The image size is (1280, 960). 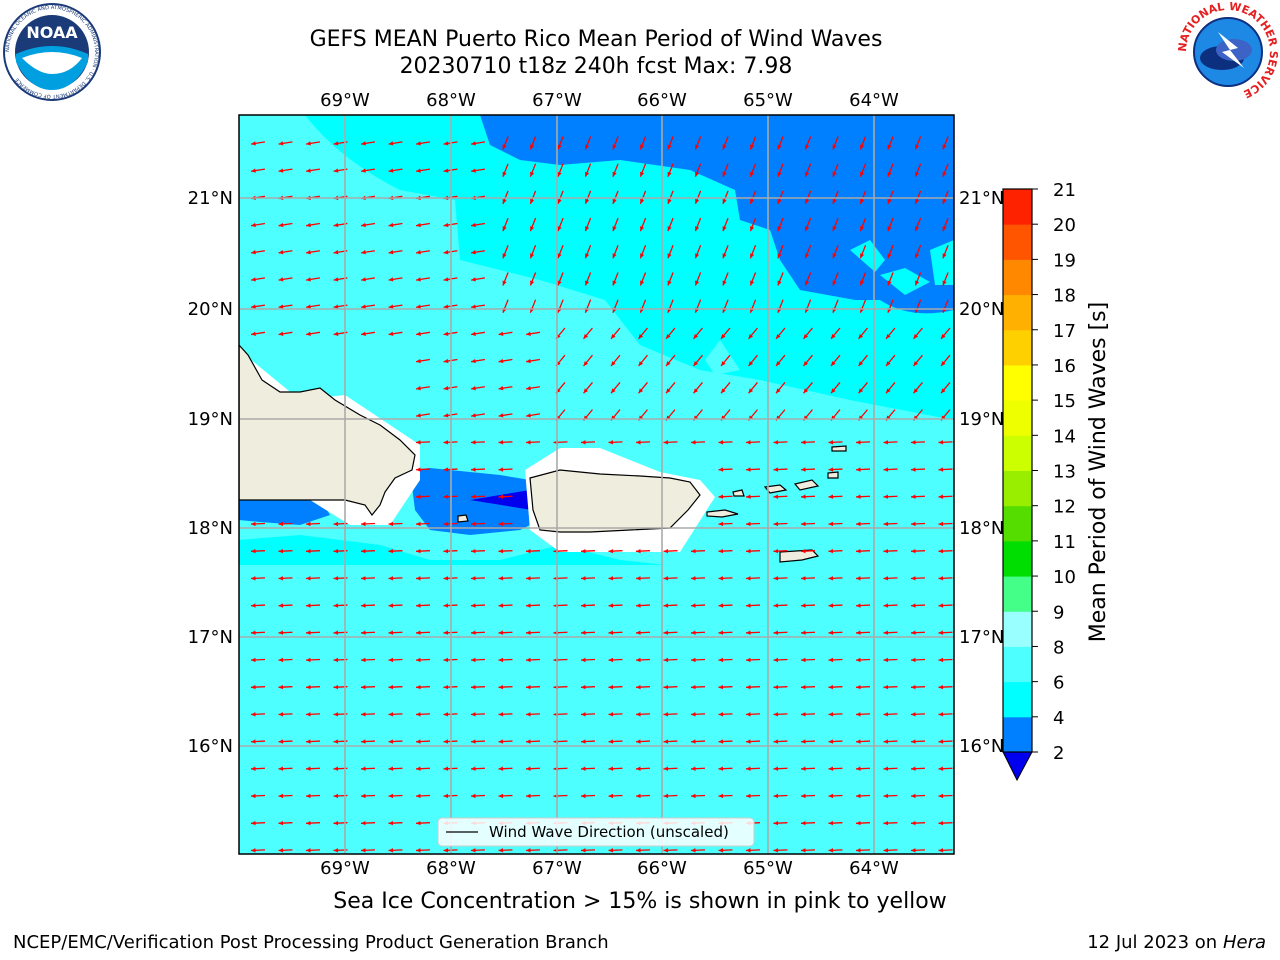 I want to click on lat-label-right: 16°N, so click(x=981, y=746).